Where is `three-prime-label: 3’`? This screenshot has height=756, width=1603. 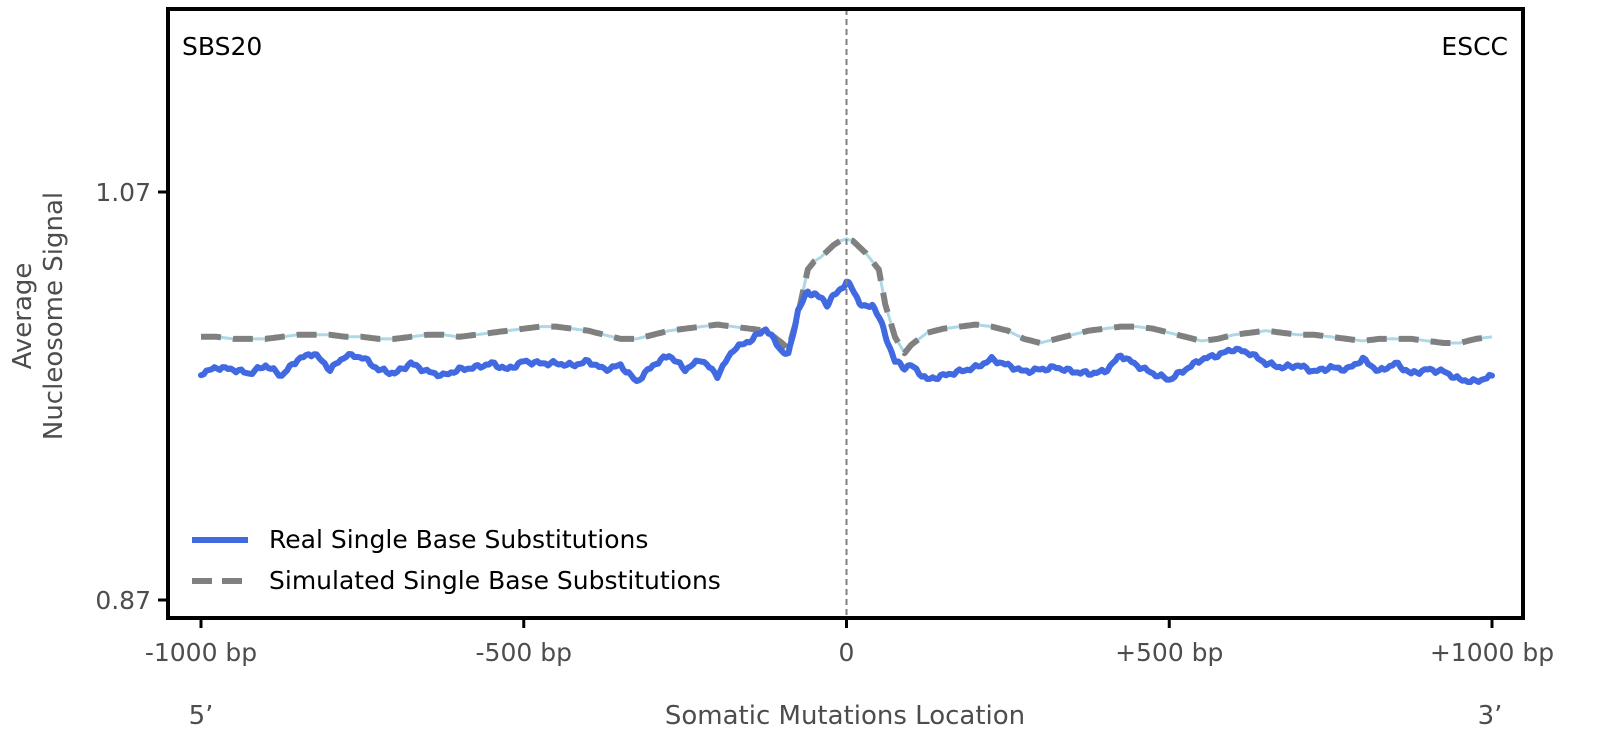
three-prime-label: 3’ is located at coordinates (1490, 716).